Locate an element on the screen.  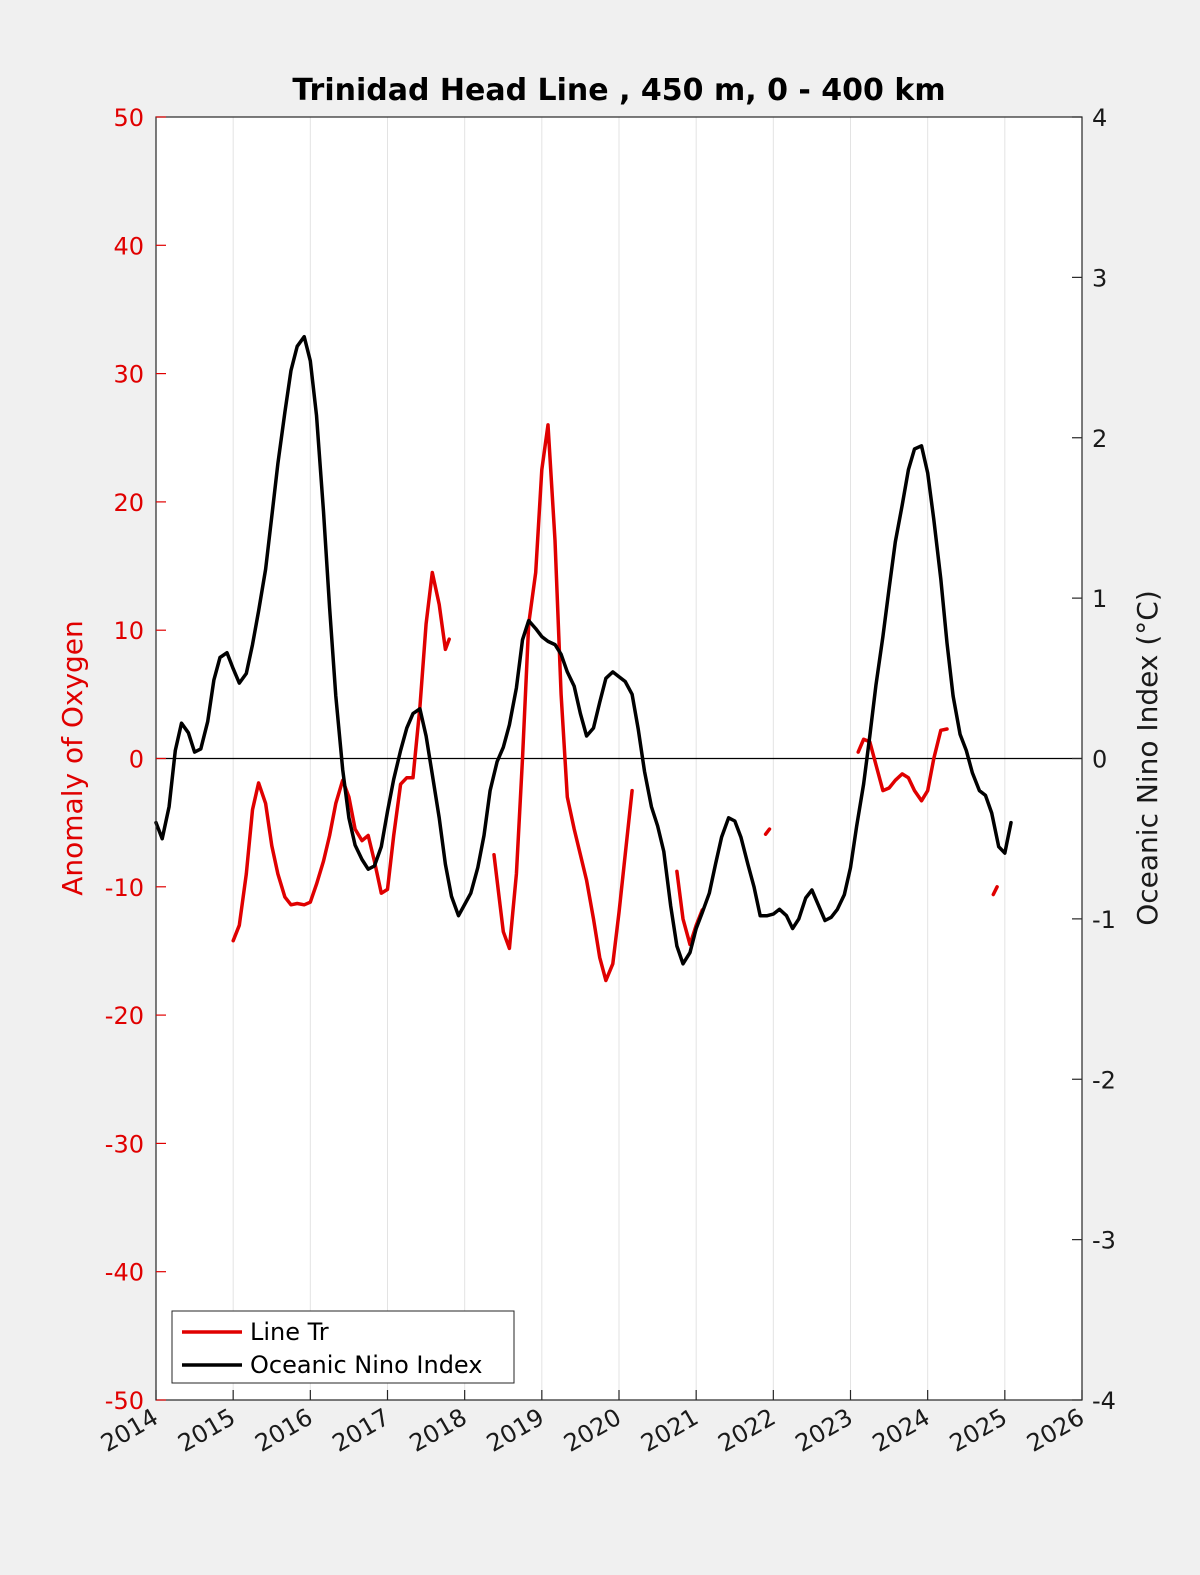
y-left-tick-label: -40 is located at coordinates (124, 1273).